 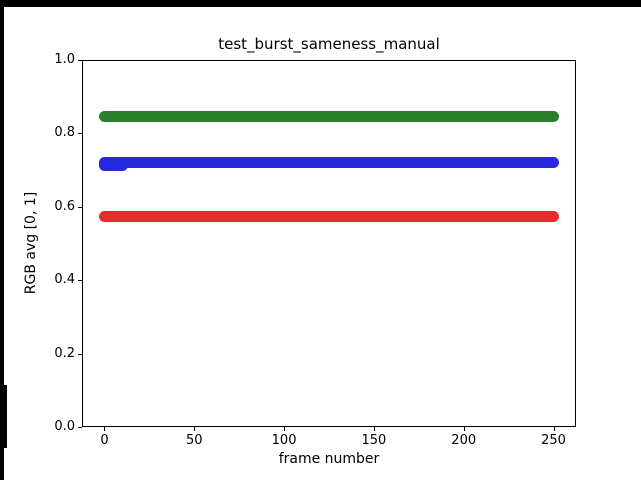 What do you see at coordinates (104, 440) in the screenshot?
I see `x-tick-label: 0` at bounding box center [104, 440].